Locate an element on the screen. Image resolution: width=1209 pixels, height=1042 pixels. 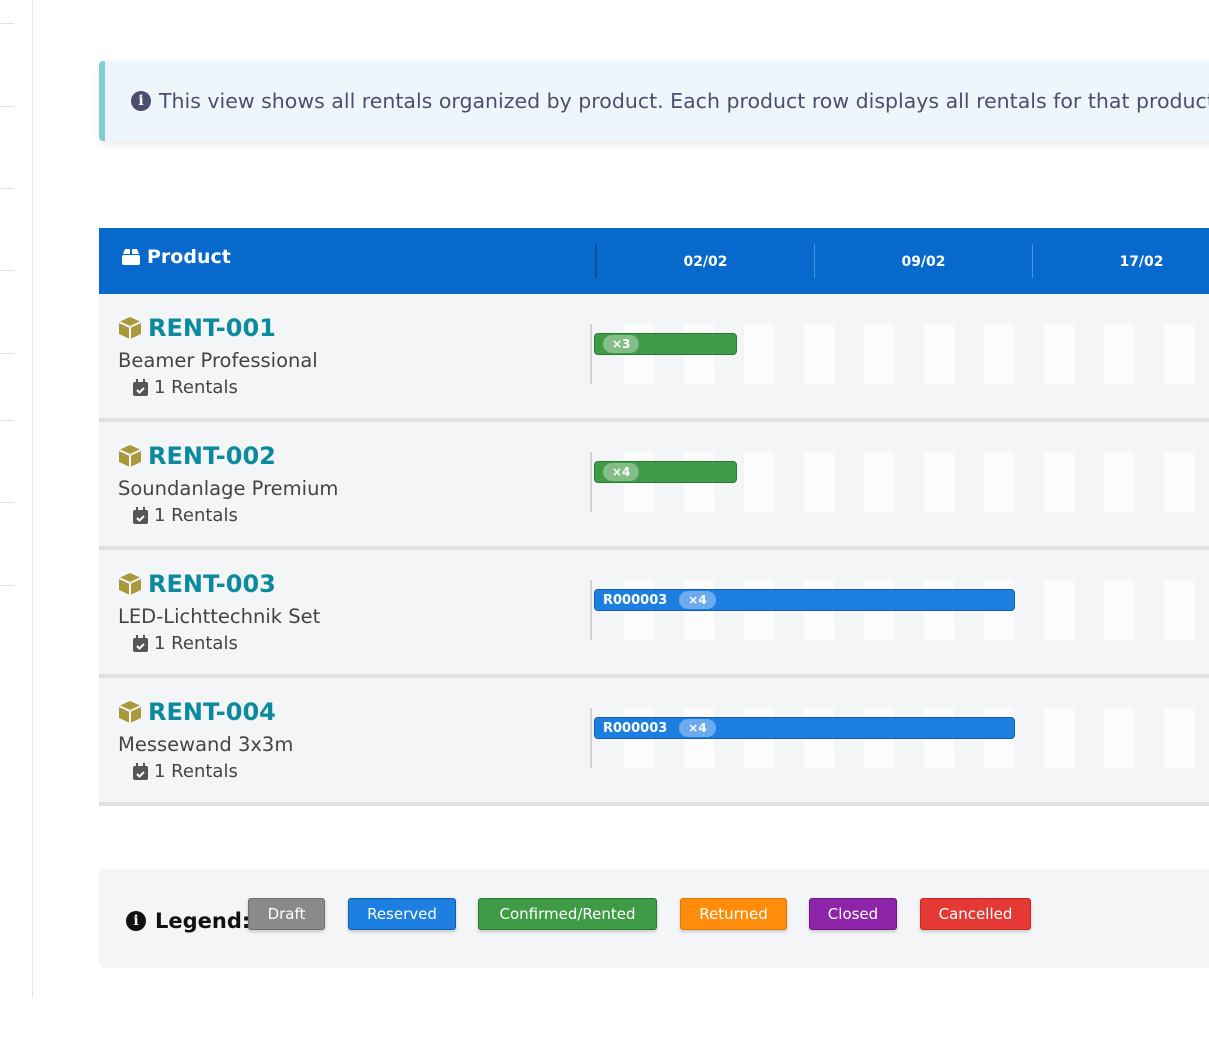
product-code: RENT-002 is located at coordinates (212, 456).